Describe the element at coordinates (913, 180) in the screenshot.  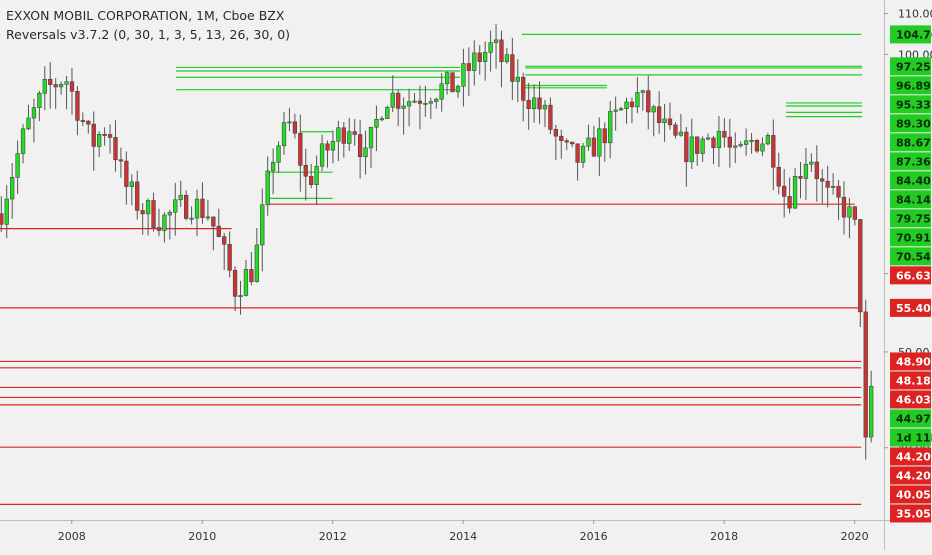
I see `price-tag-label: 84.40` at that location.